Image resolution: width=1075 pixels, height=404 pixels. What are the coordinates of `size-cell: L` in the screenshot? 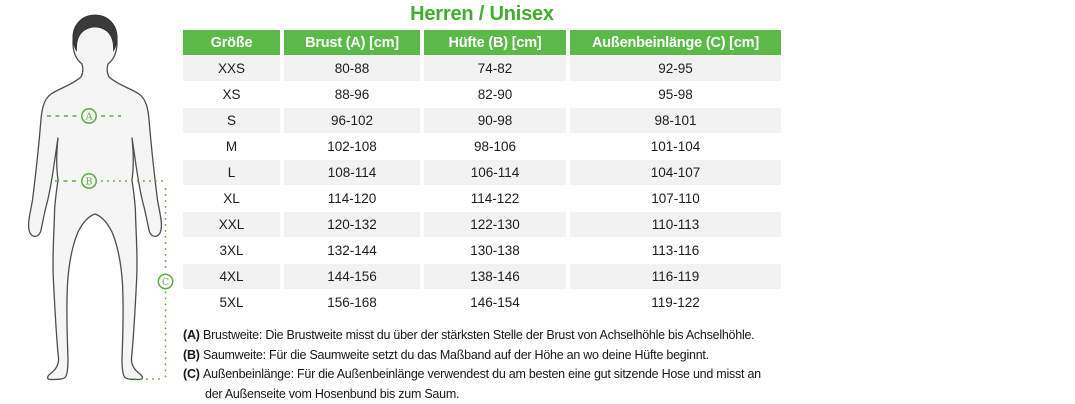 It's located at (232, 173).